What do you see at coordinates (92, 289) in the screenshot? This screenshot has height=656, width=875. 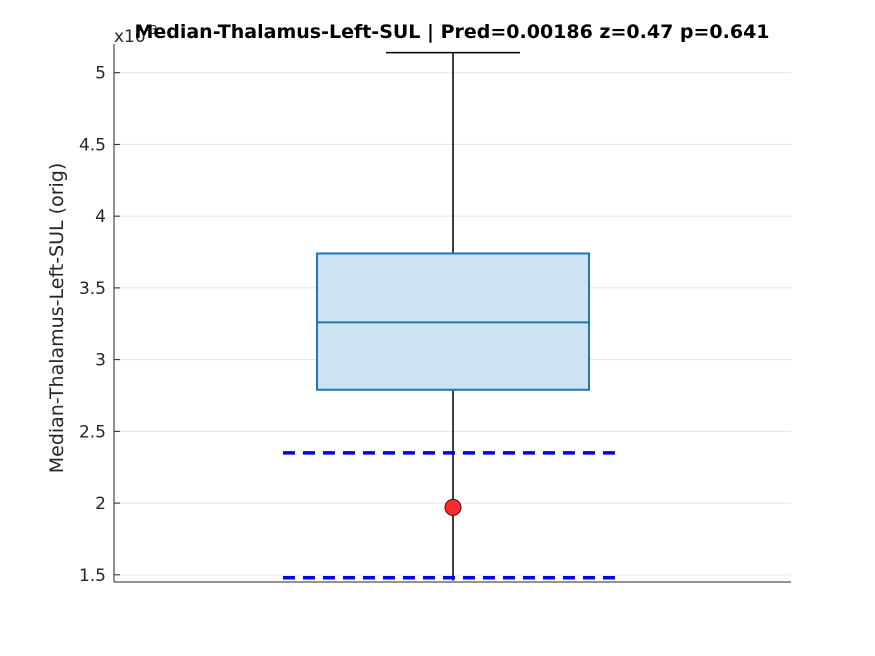 I see `y-tick-label: 3.5` at bounding box center [92, 289].